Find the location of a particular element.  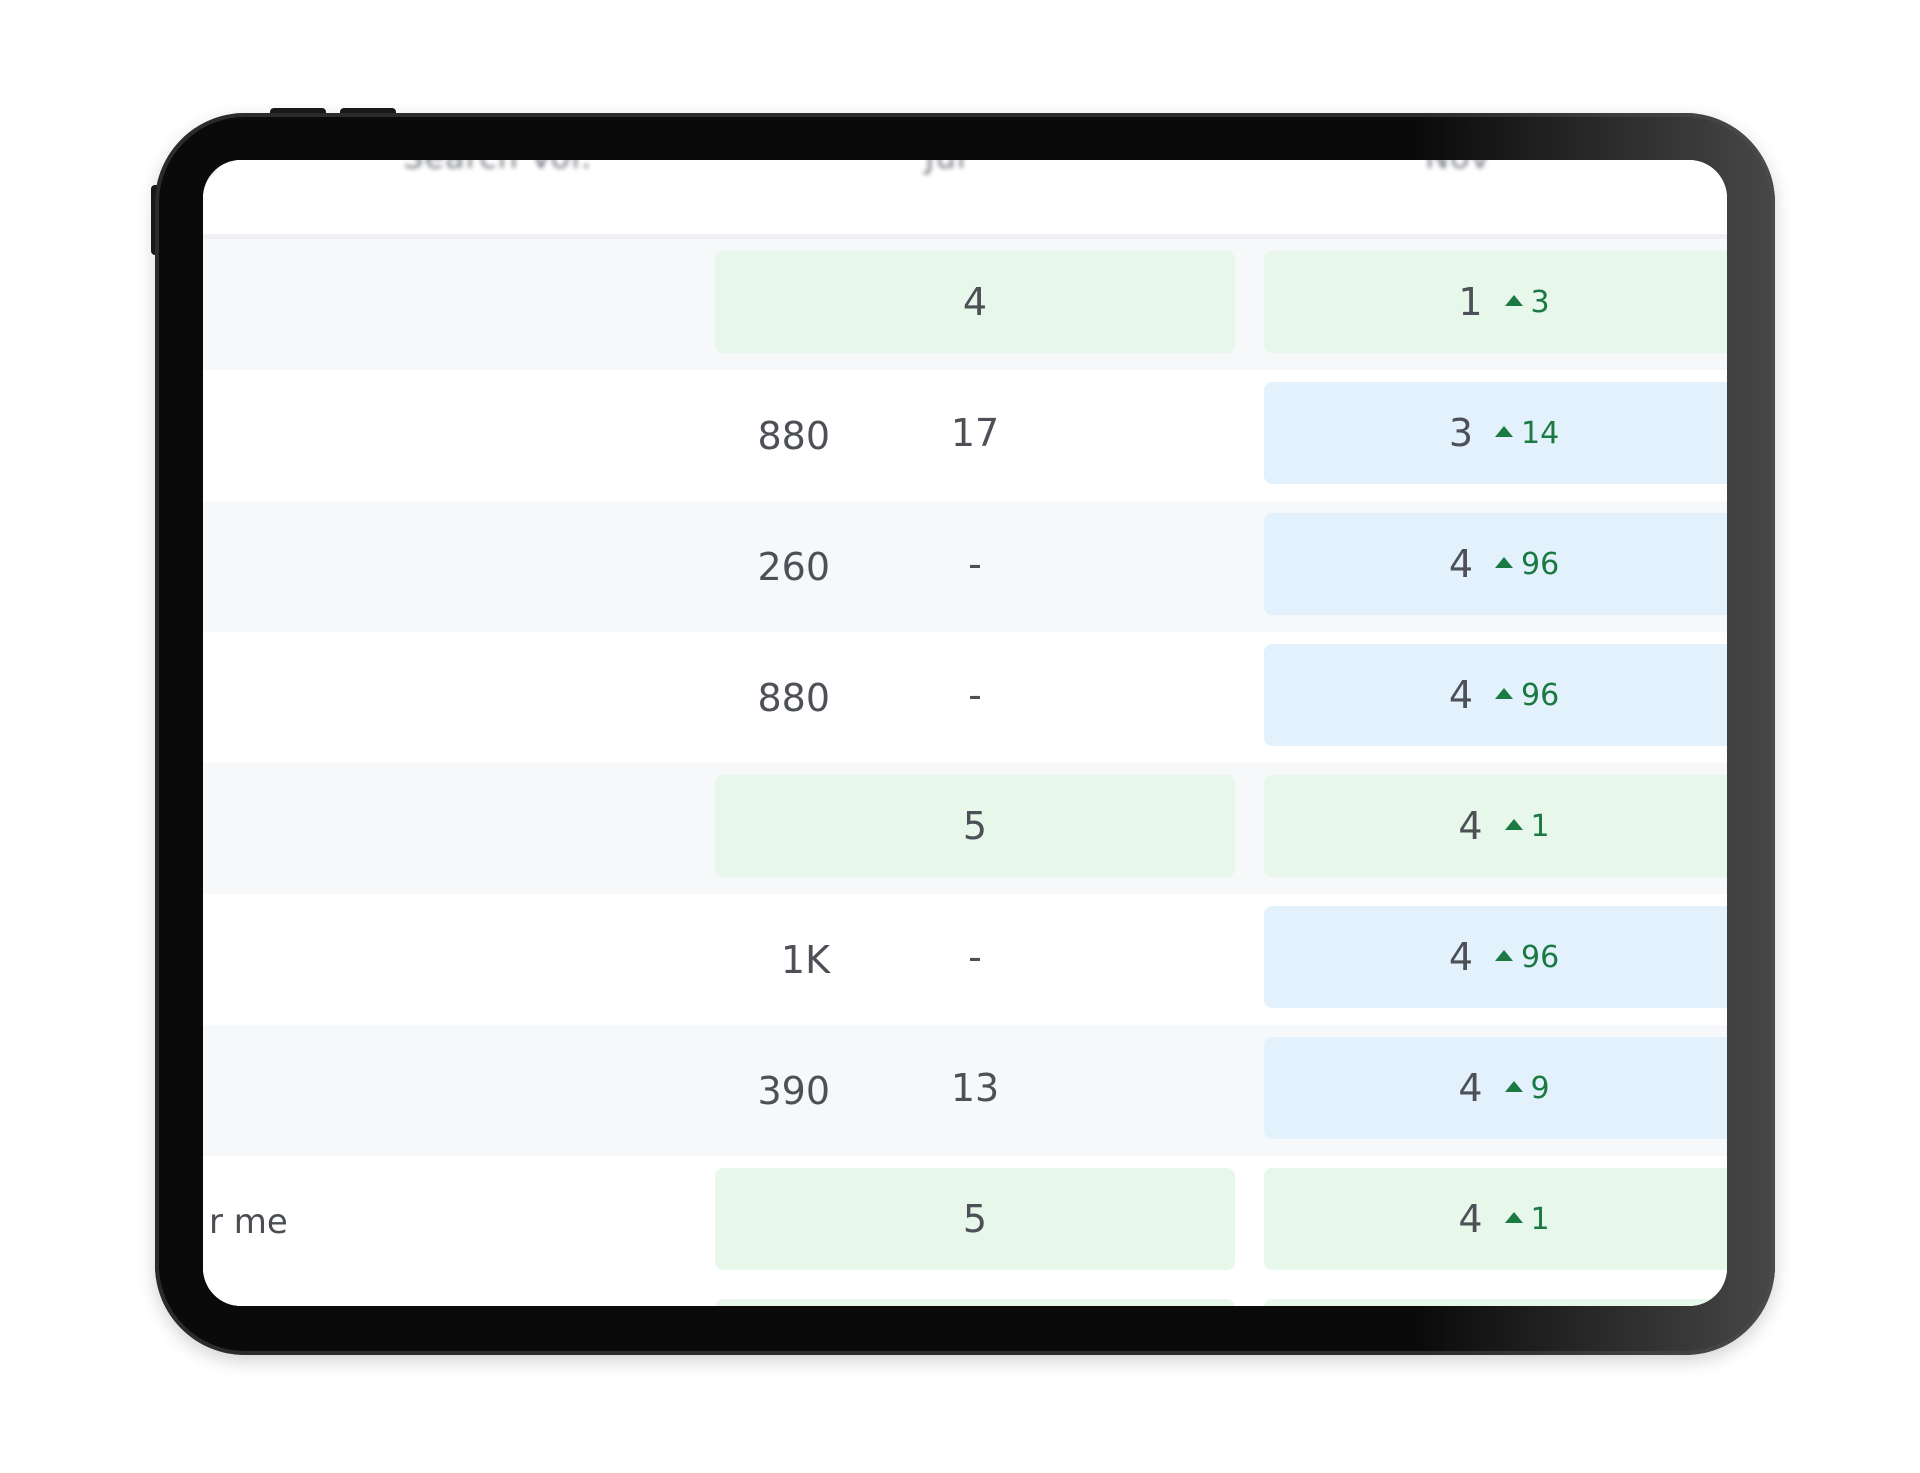

table-row: 1K - 4 96 is located at coordinates (965, 961).